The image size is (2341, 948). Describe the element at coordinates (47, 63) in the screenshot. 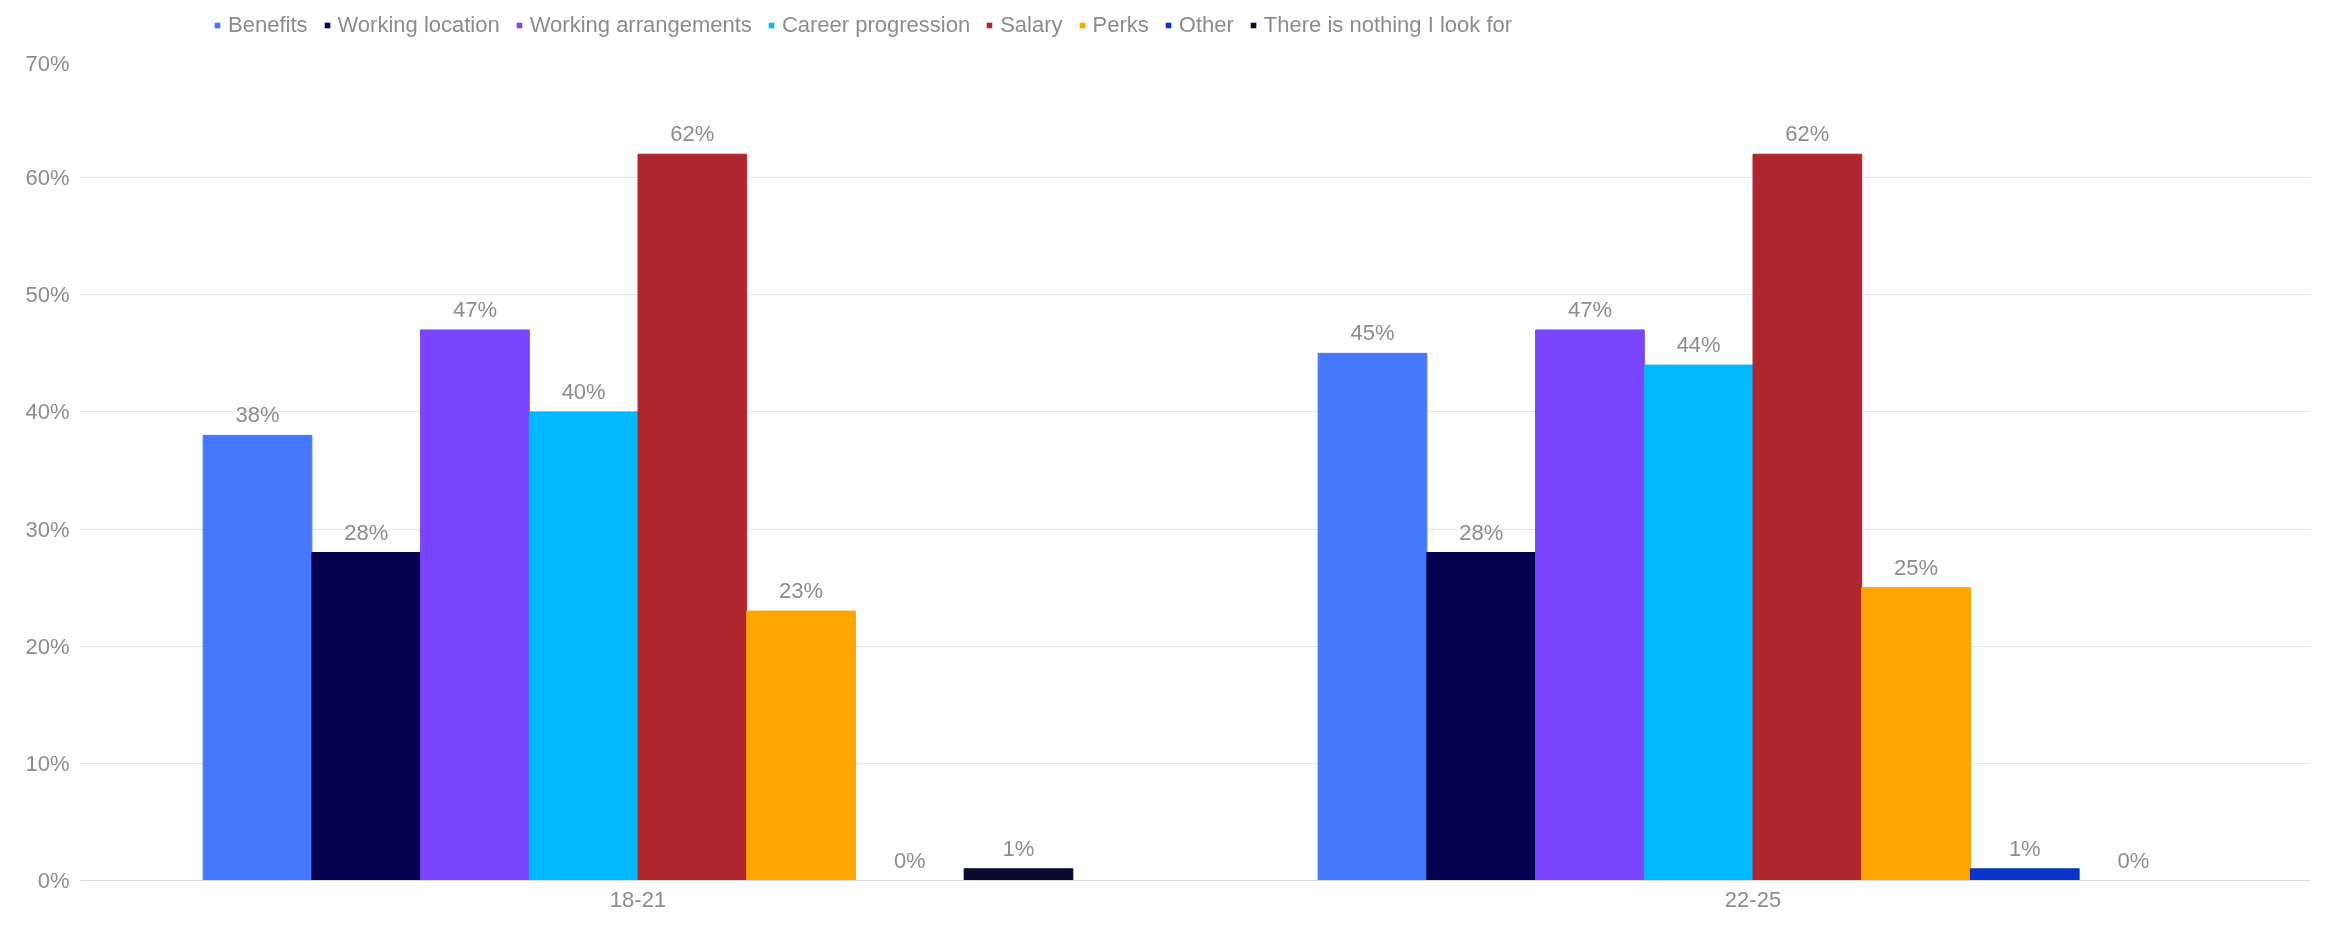

I see `y-tick-label: 70%` at that location.